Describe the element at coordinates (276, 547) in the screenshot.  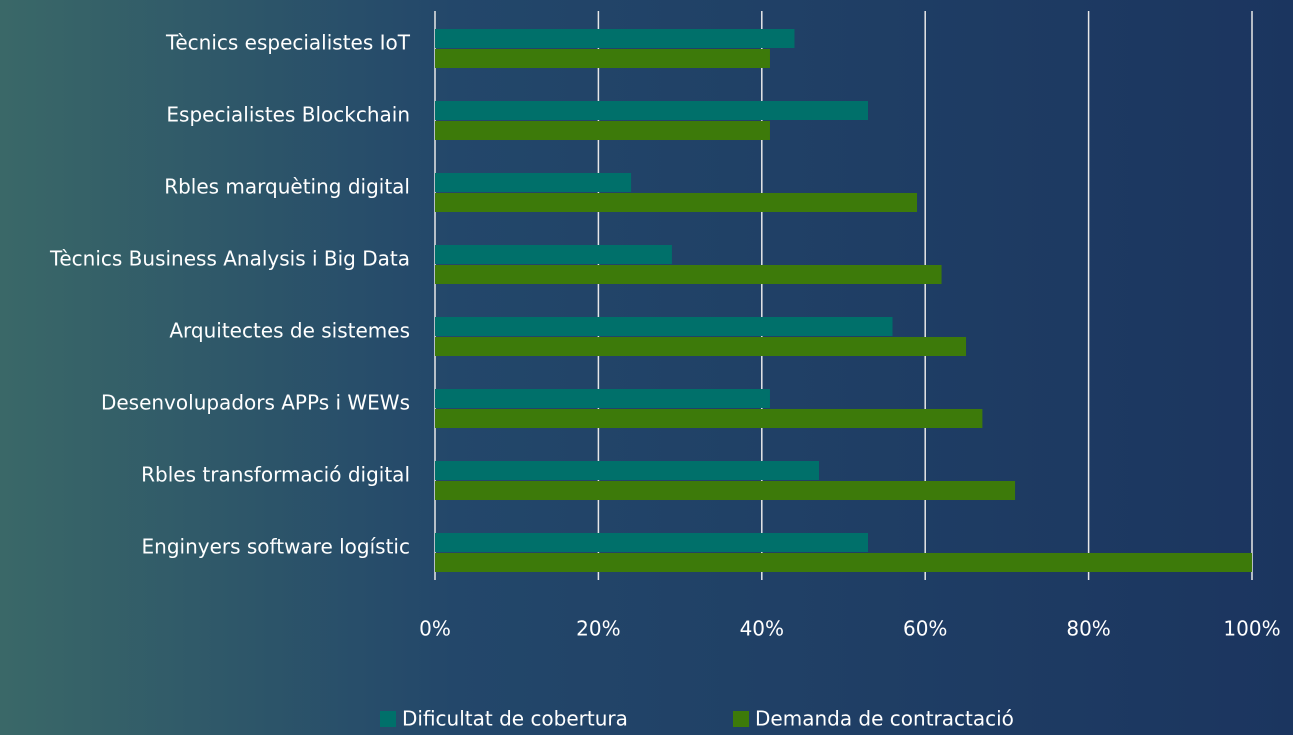
I see `y-tick-label: Enginyers software logístic` at that location.